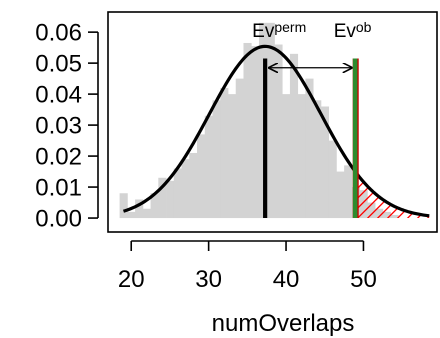 This screenshot has height=338, width=440. Describe the element at coordinates (58, 64) in the screenshot. I see `y-tick-label: 0.05` at that location.